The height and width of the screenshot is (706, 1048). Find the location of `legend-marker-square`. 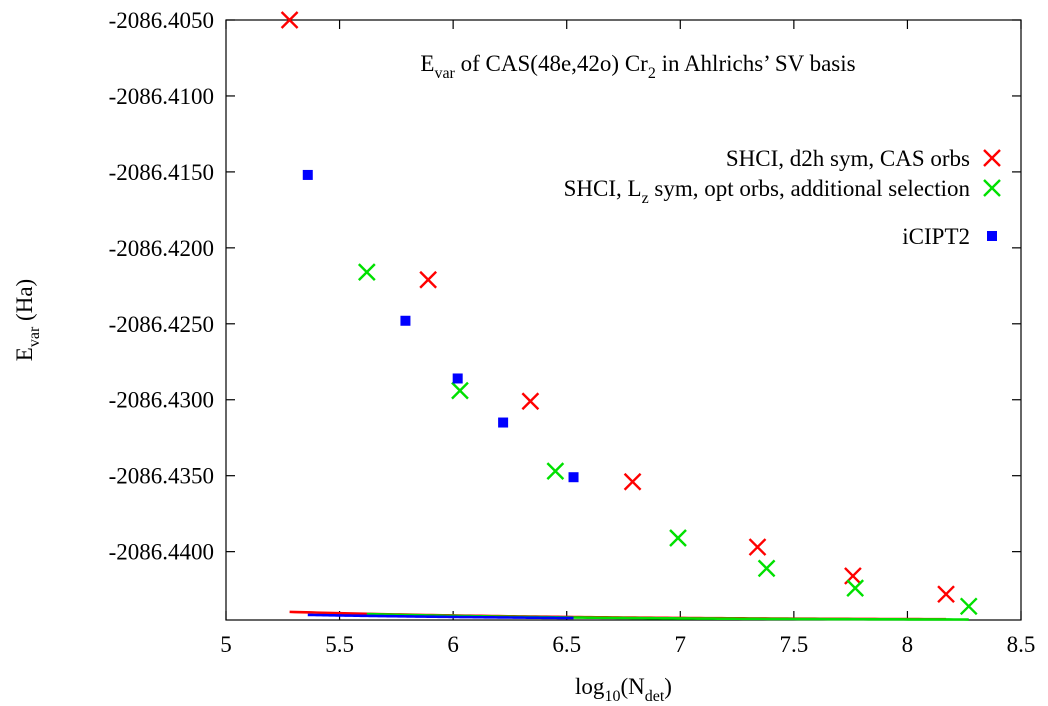

legend-marker-square is located at coordinates (992, 236).